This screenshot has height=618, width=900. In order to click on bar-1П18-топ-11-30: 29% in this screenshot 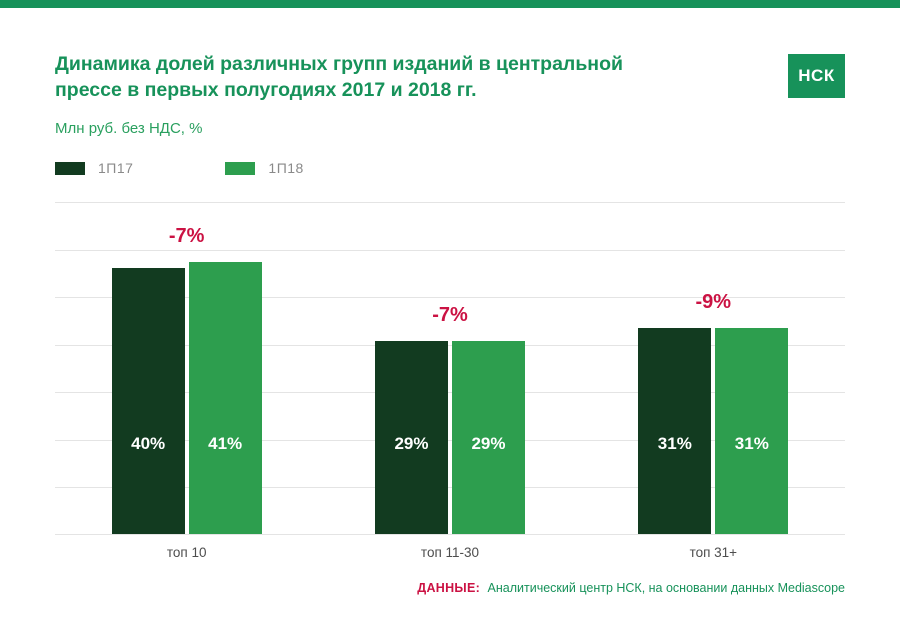, I will do `click(488, 438)`.